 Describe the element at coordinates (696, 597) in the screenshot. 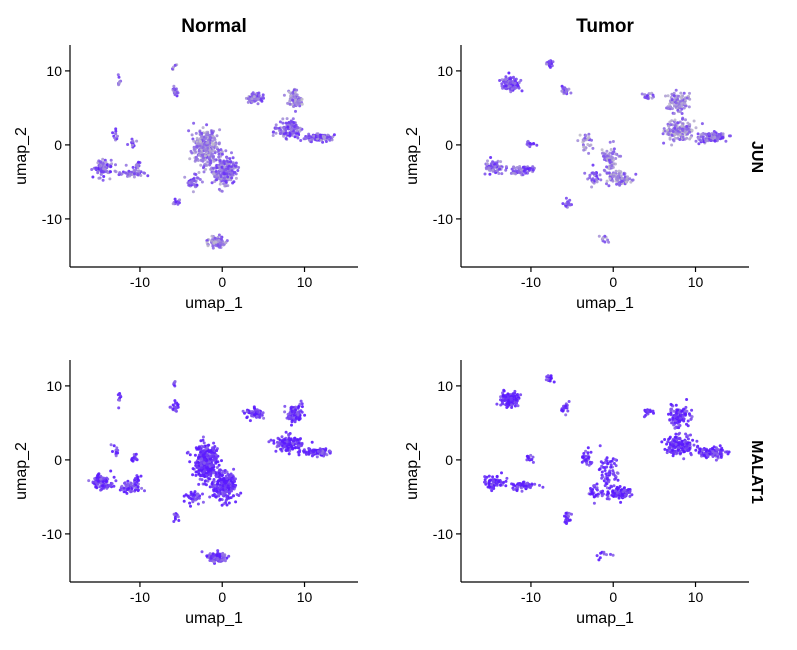

I see `x-tick-label: 10` at that location.